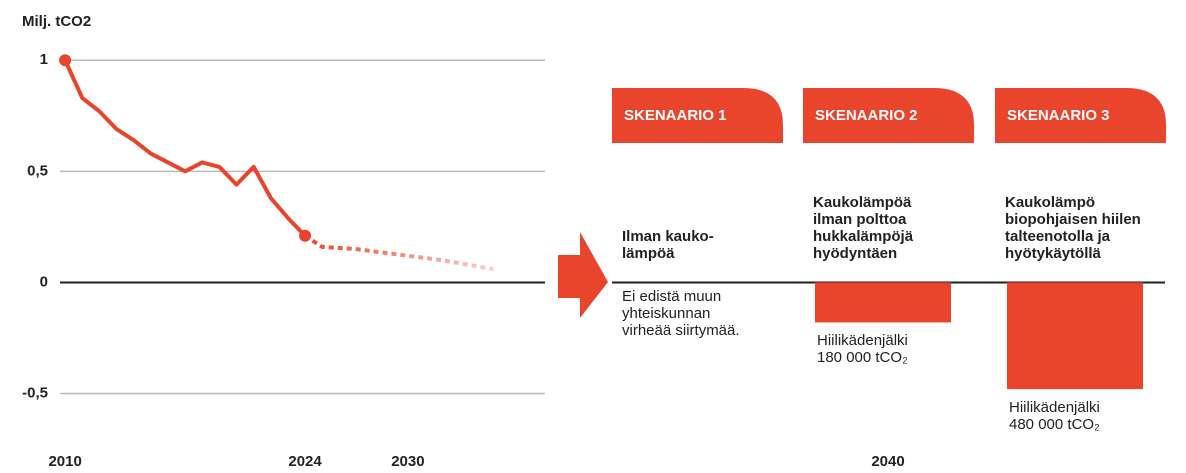  Describe the element at coordinates (866, 115) in the screenshot. I see `scenario-tab-label: SKENAARIO 2` at that location.